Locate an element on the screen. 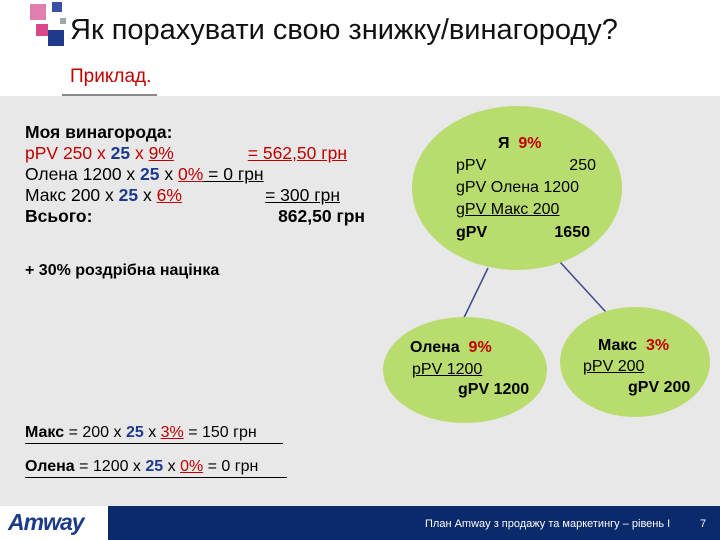 Image resolution: width=720 pixels, height=540 pixels. bottom-maks-result: = 150 грн is located at coordinates (220, 432).